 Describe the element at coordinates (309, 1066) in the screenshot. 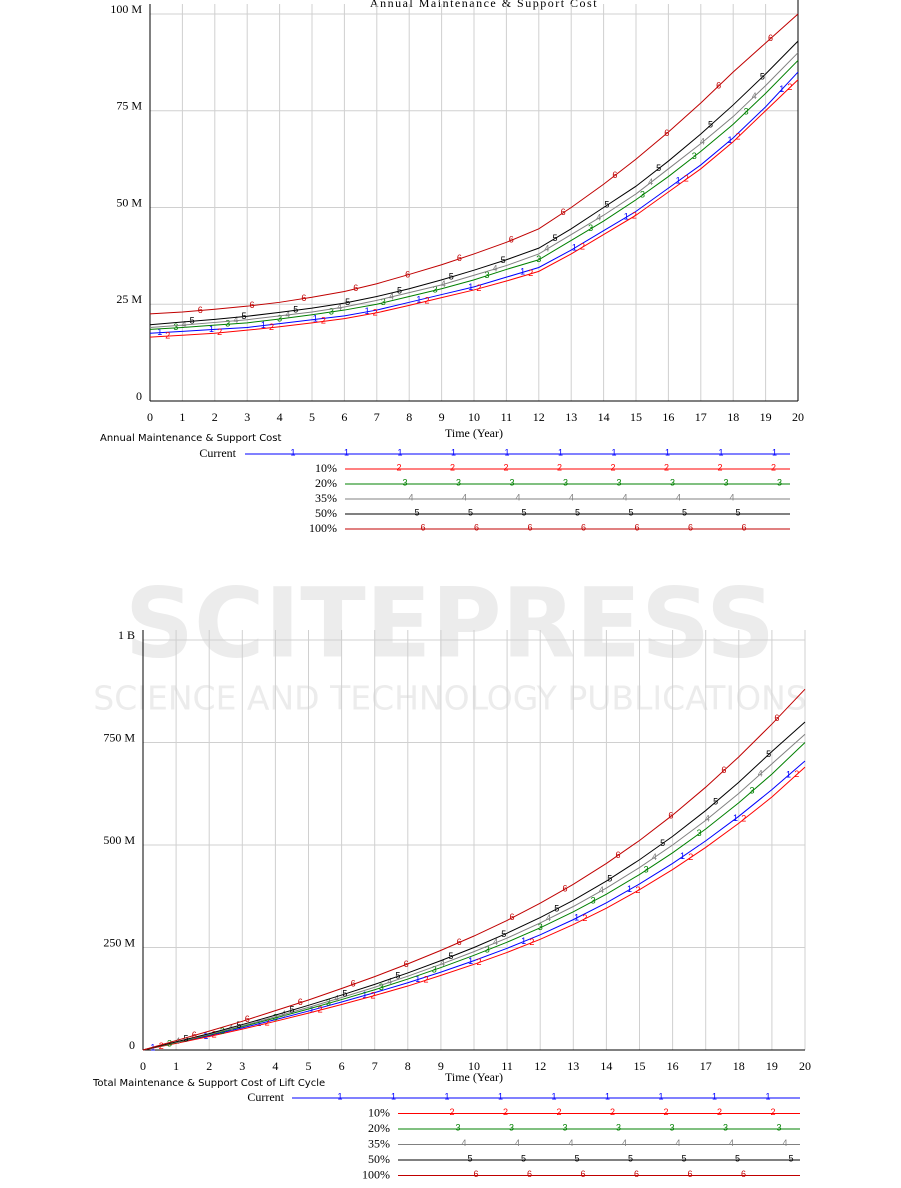

I see `x-tick-label: 5` at that location.